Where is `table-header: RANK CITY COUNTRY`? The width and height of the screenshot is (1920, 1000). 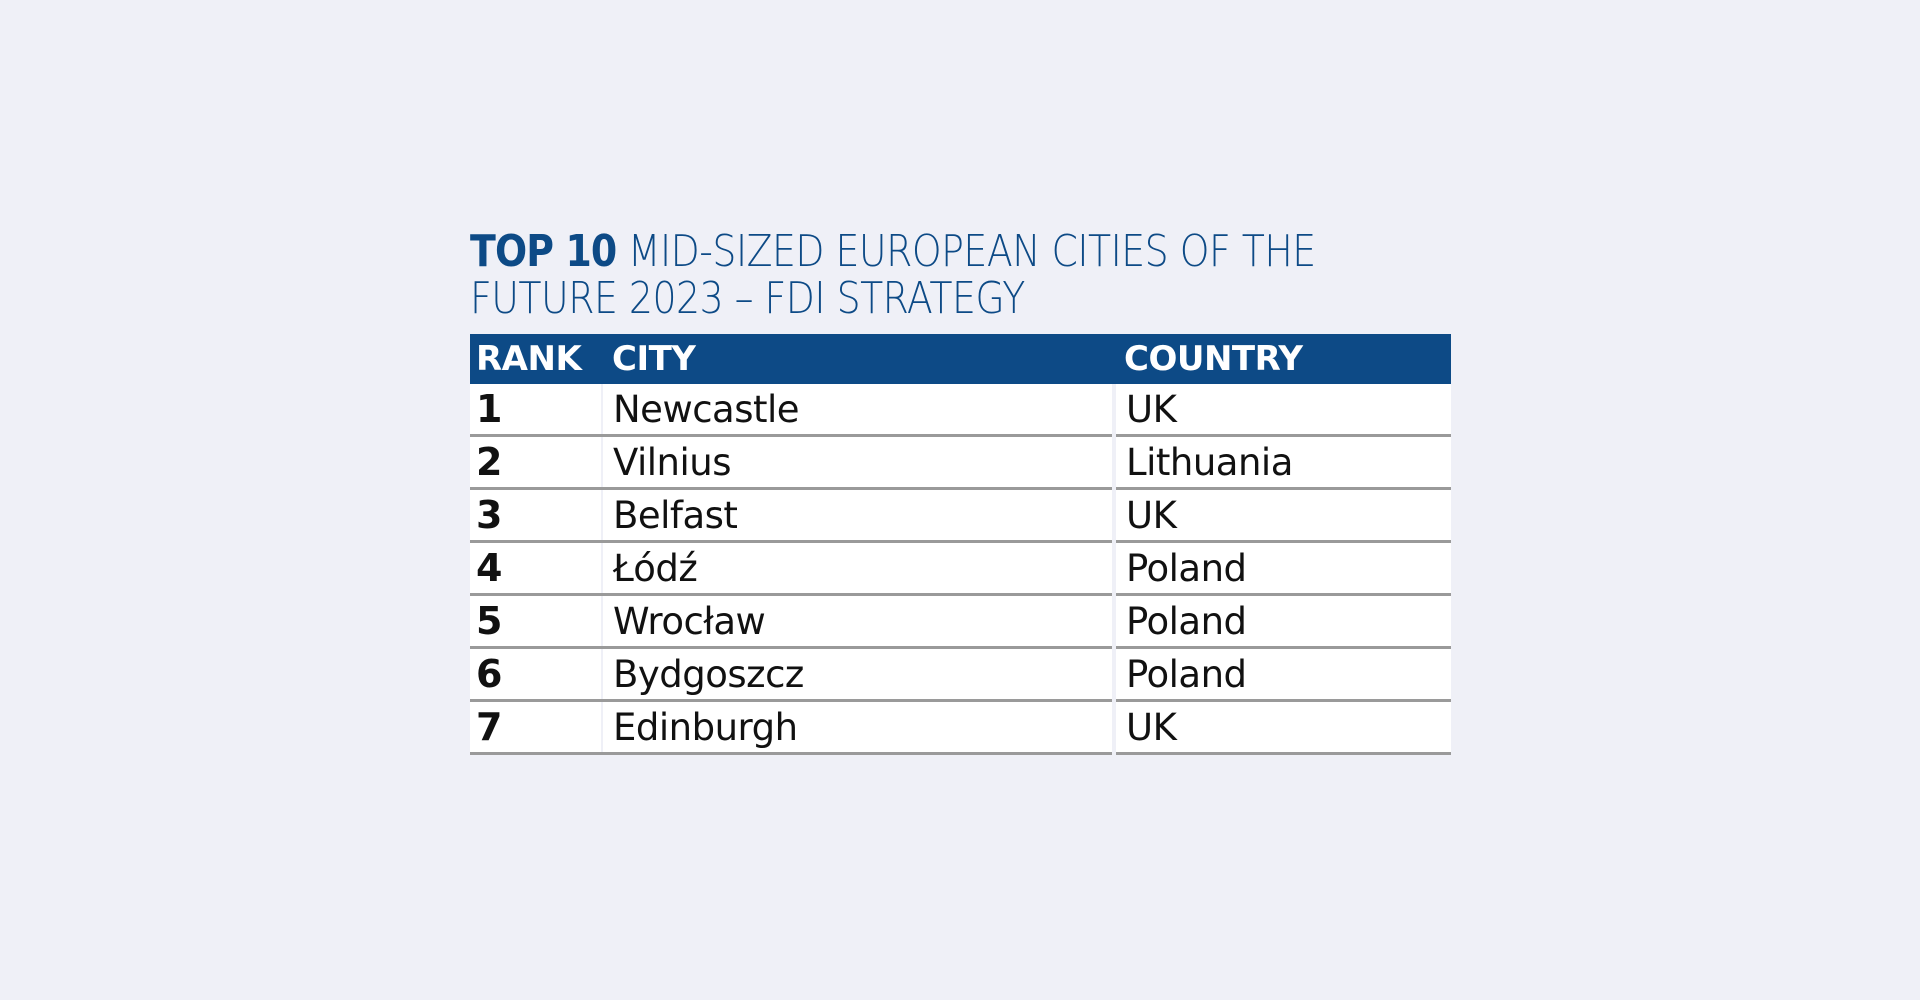
table-header: RANK CITY COUNTRY is located at coordinates (960, 359).